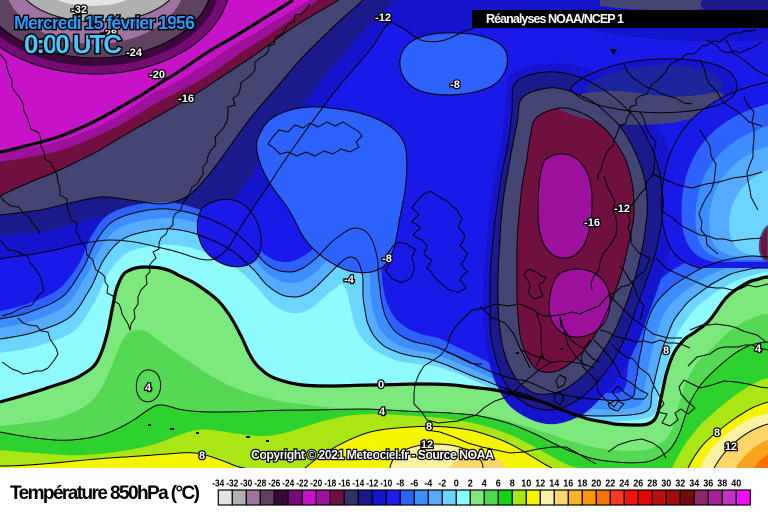 This screenshot has height=512, width=768. Describe the element at coordinates (526, 484) in the screenshot. I see `svg-text: 10` at that location.